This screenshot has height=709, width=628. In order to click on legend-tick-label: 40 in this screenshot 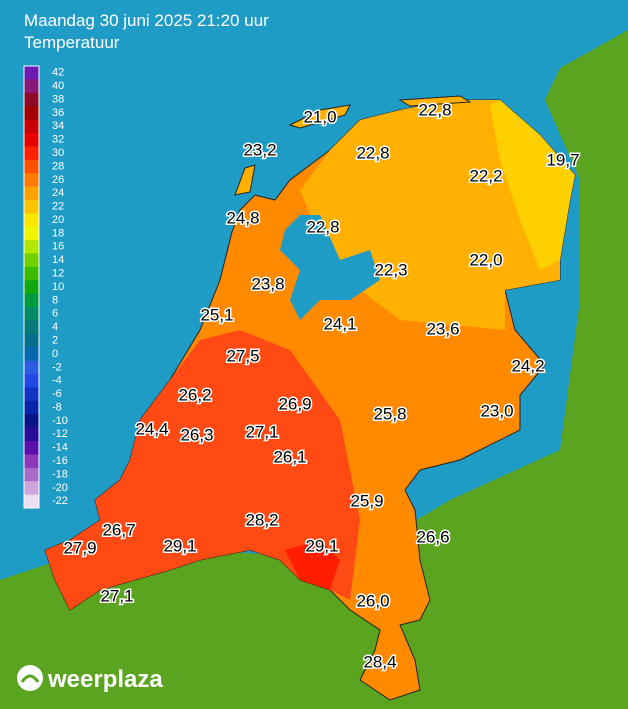, I will do `click(58, 86)`.